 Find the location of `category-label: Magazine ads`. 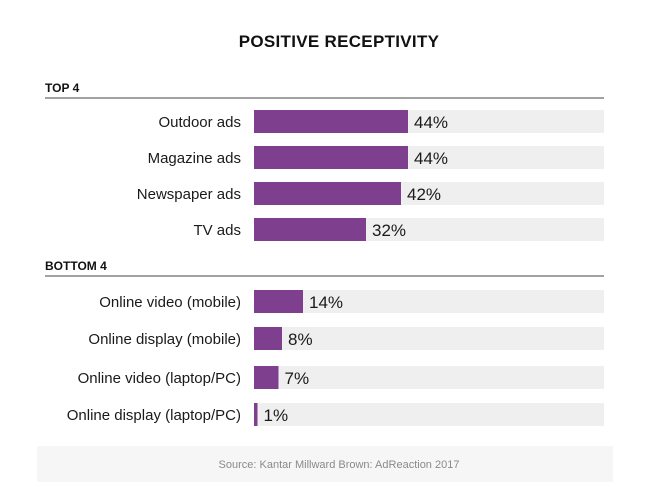

category-label: Magazine ads is located at coordinates (194, 158).